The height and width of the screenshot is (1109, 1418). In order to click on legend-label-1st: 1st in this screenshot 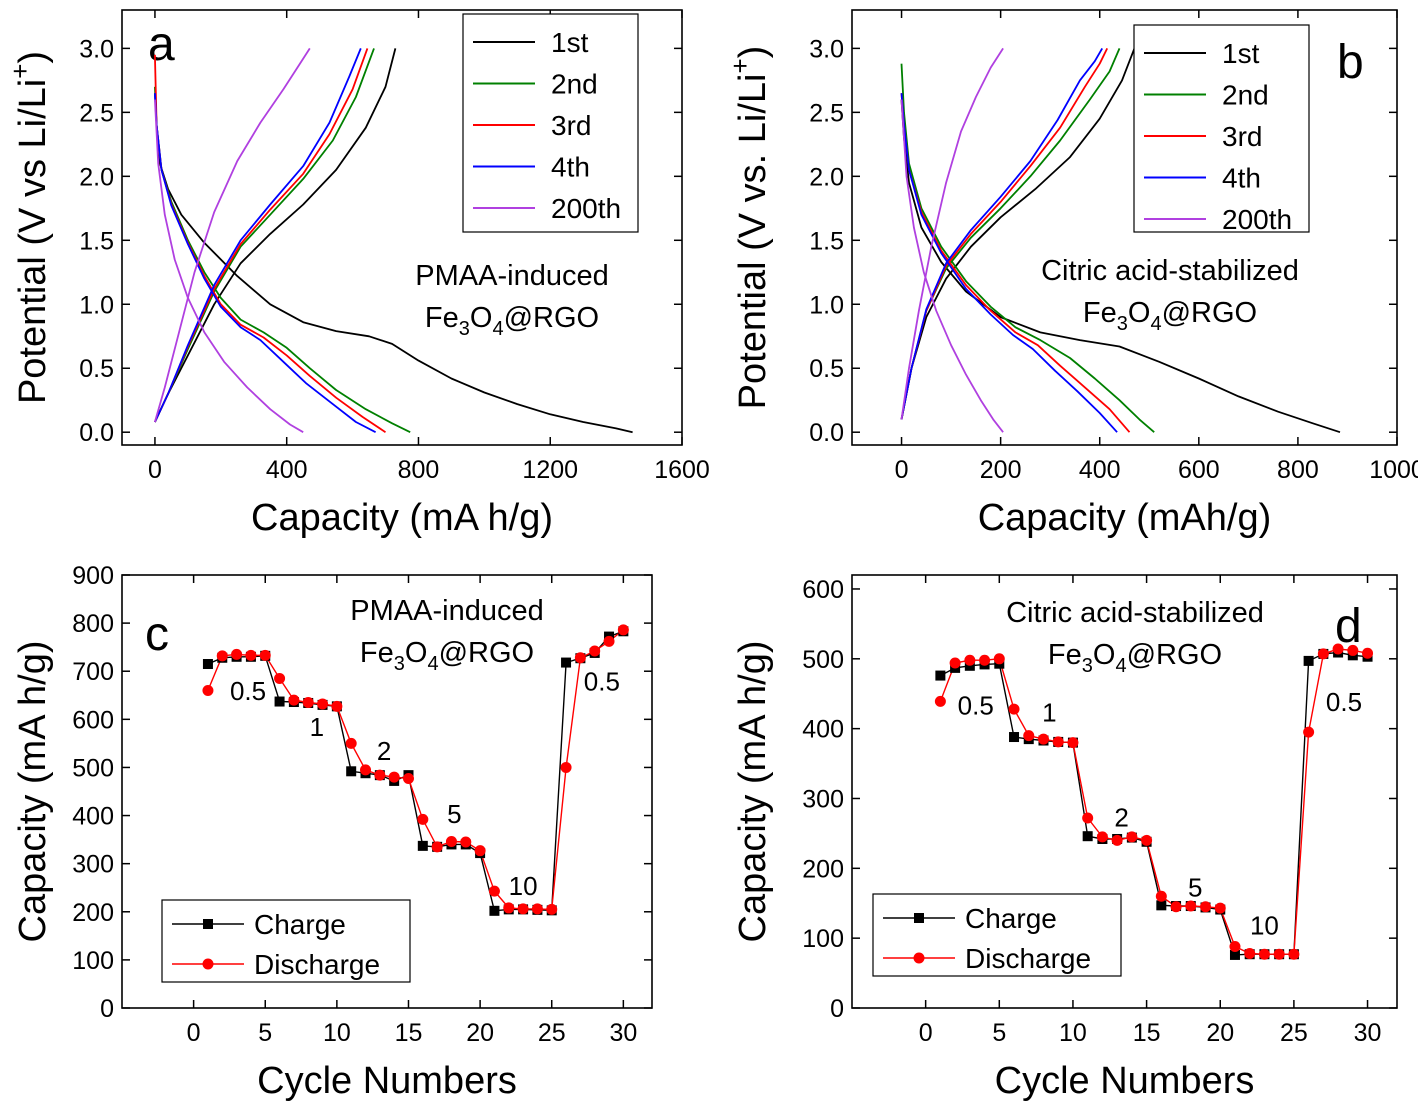, I will do `click(1241, 53)`.